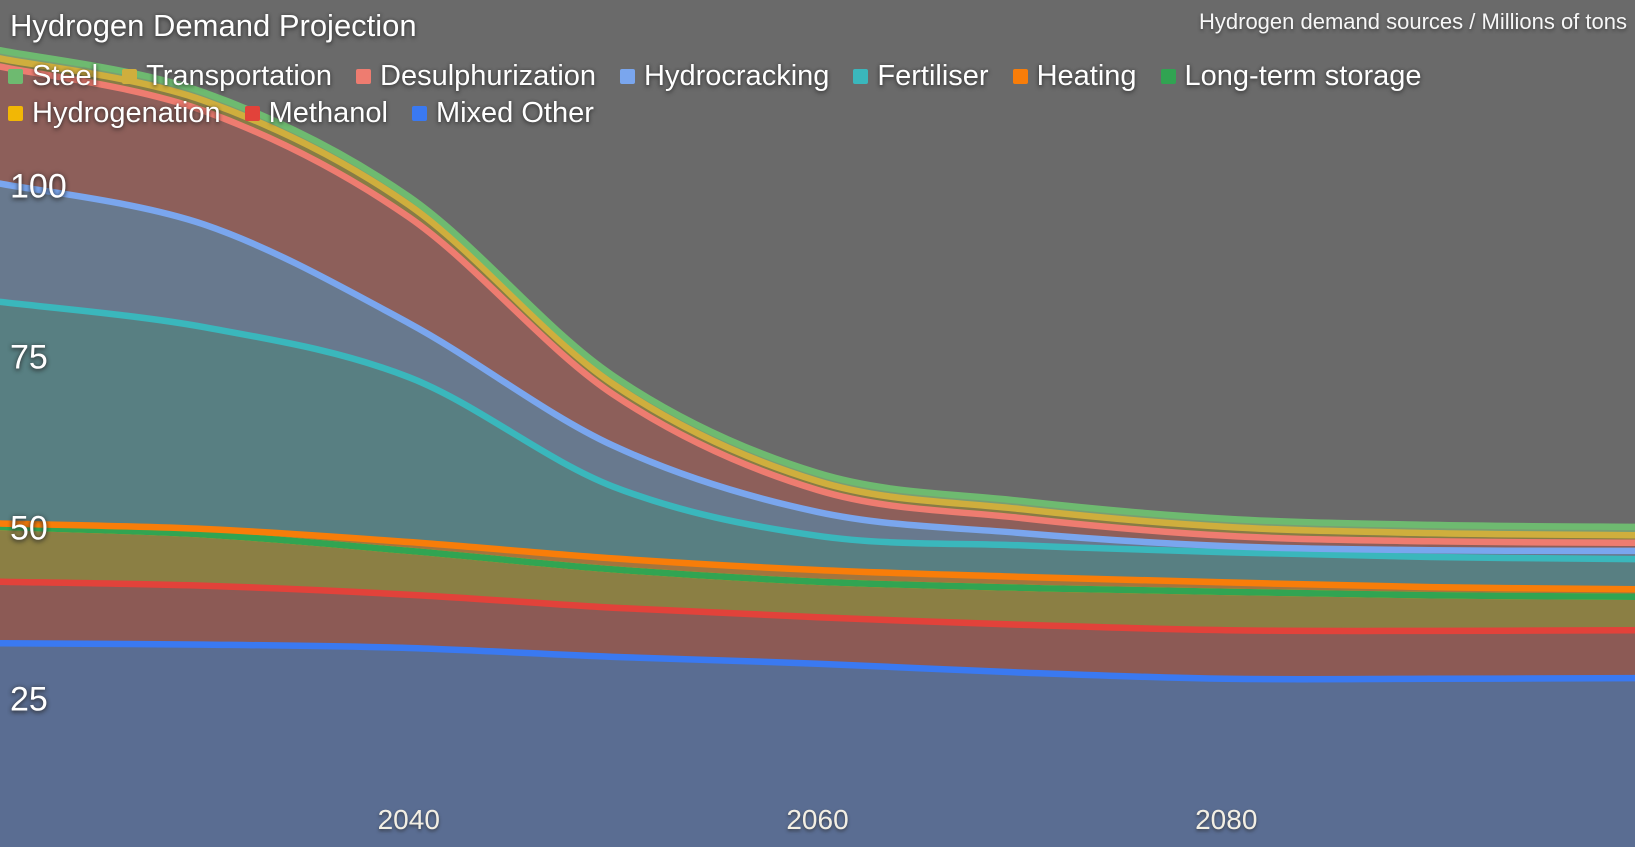 This screenshot has width=1635, height=847. I want to click on legend-item-steel: Steel, so click(53, 76).